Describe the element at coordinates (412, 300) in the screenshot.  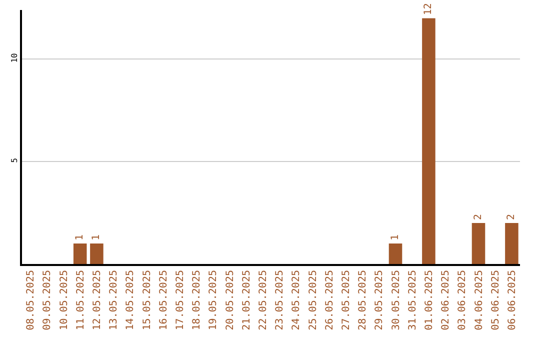
I see `x-tick-label: 31.05.2025` at that location.